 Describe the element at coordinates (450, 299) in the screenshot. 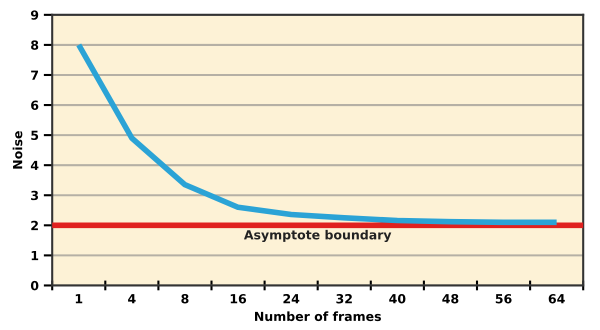

I see `x-tick-label: 48` at that location.